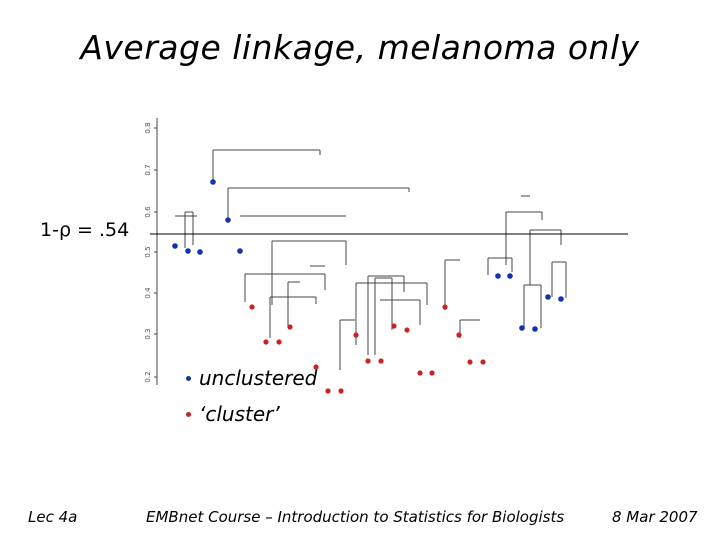 The width and height of the screenshot is (720, 540). Describe the element at coordinates (655, 517) in the screenshot. I see `footer-right: 8 Mar 2007` at that location.